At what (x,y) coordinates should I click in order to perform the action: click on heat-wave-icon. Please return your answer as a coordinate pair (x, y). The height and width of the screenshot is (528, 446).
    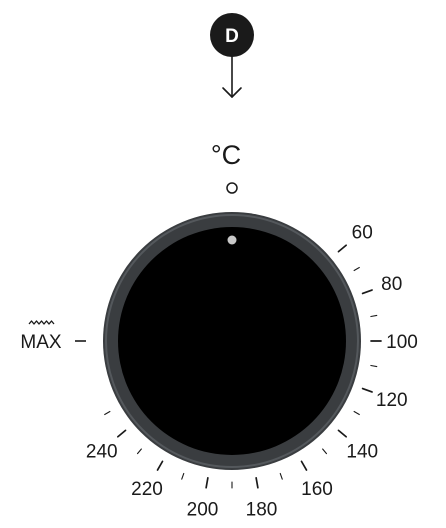
    Looking at the image, I should click on (41, 322).